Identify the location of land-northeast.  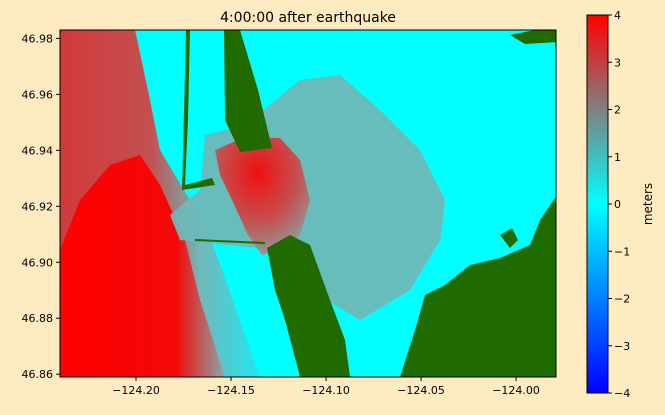
(533, 37).